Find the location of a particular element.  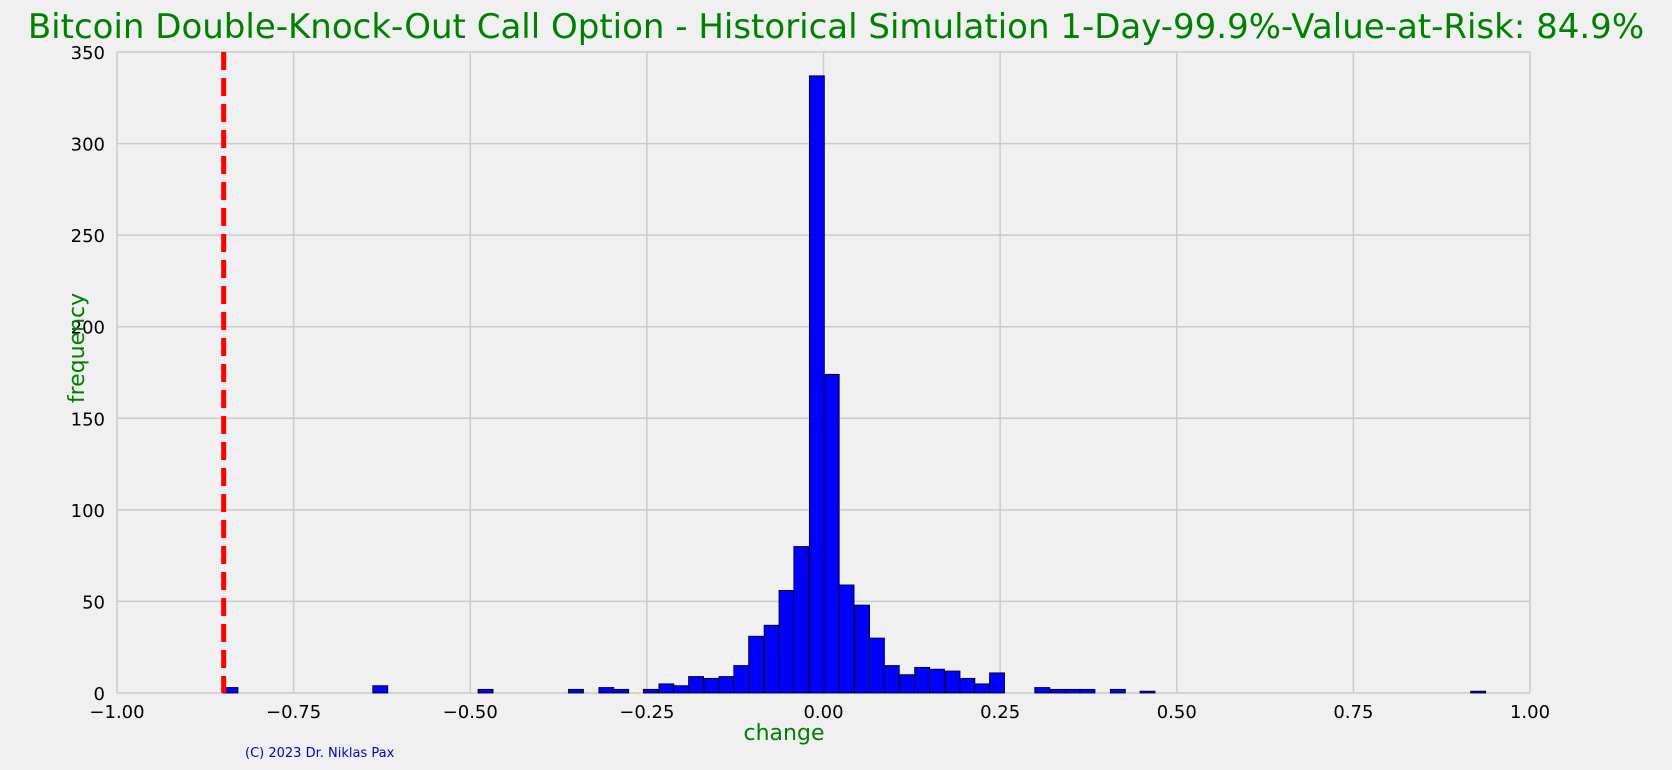

x-axis-ticks: −1.00 −0.75 −0.50 −0.25 0.00 0.25 0.50 0.75 1.00 is located at coordinates (819, 712).